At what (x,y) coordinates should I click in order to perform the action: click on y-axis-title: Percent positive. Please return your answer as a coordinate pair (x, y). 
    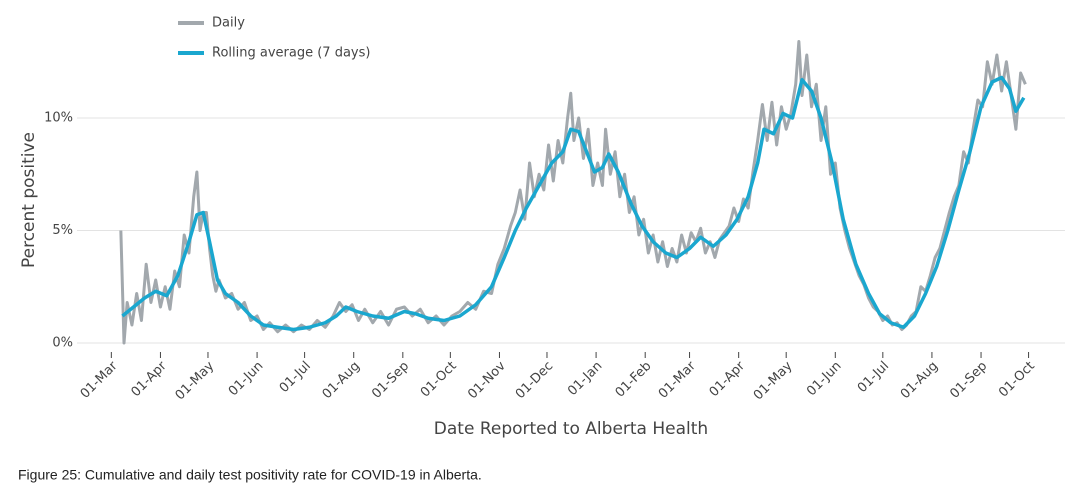
    Looking at the image, I should click on (29, 200).